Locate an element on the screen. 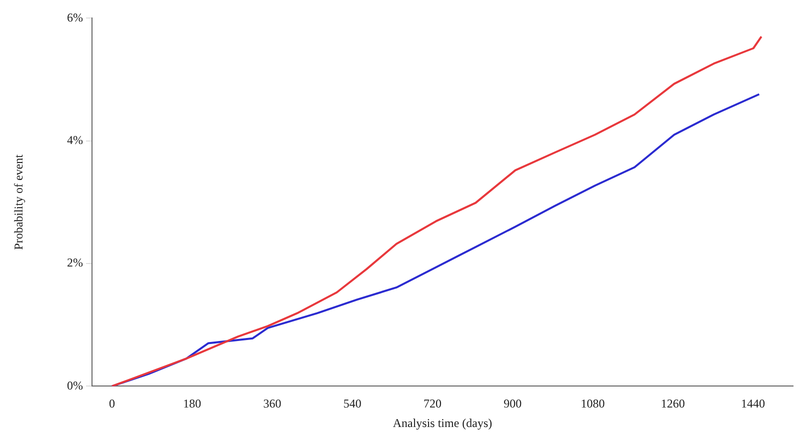 This screenshot has width=805, height=441. x-tick-label: 360 is located at coordinates (272, 403).